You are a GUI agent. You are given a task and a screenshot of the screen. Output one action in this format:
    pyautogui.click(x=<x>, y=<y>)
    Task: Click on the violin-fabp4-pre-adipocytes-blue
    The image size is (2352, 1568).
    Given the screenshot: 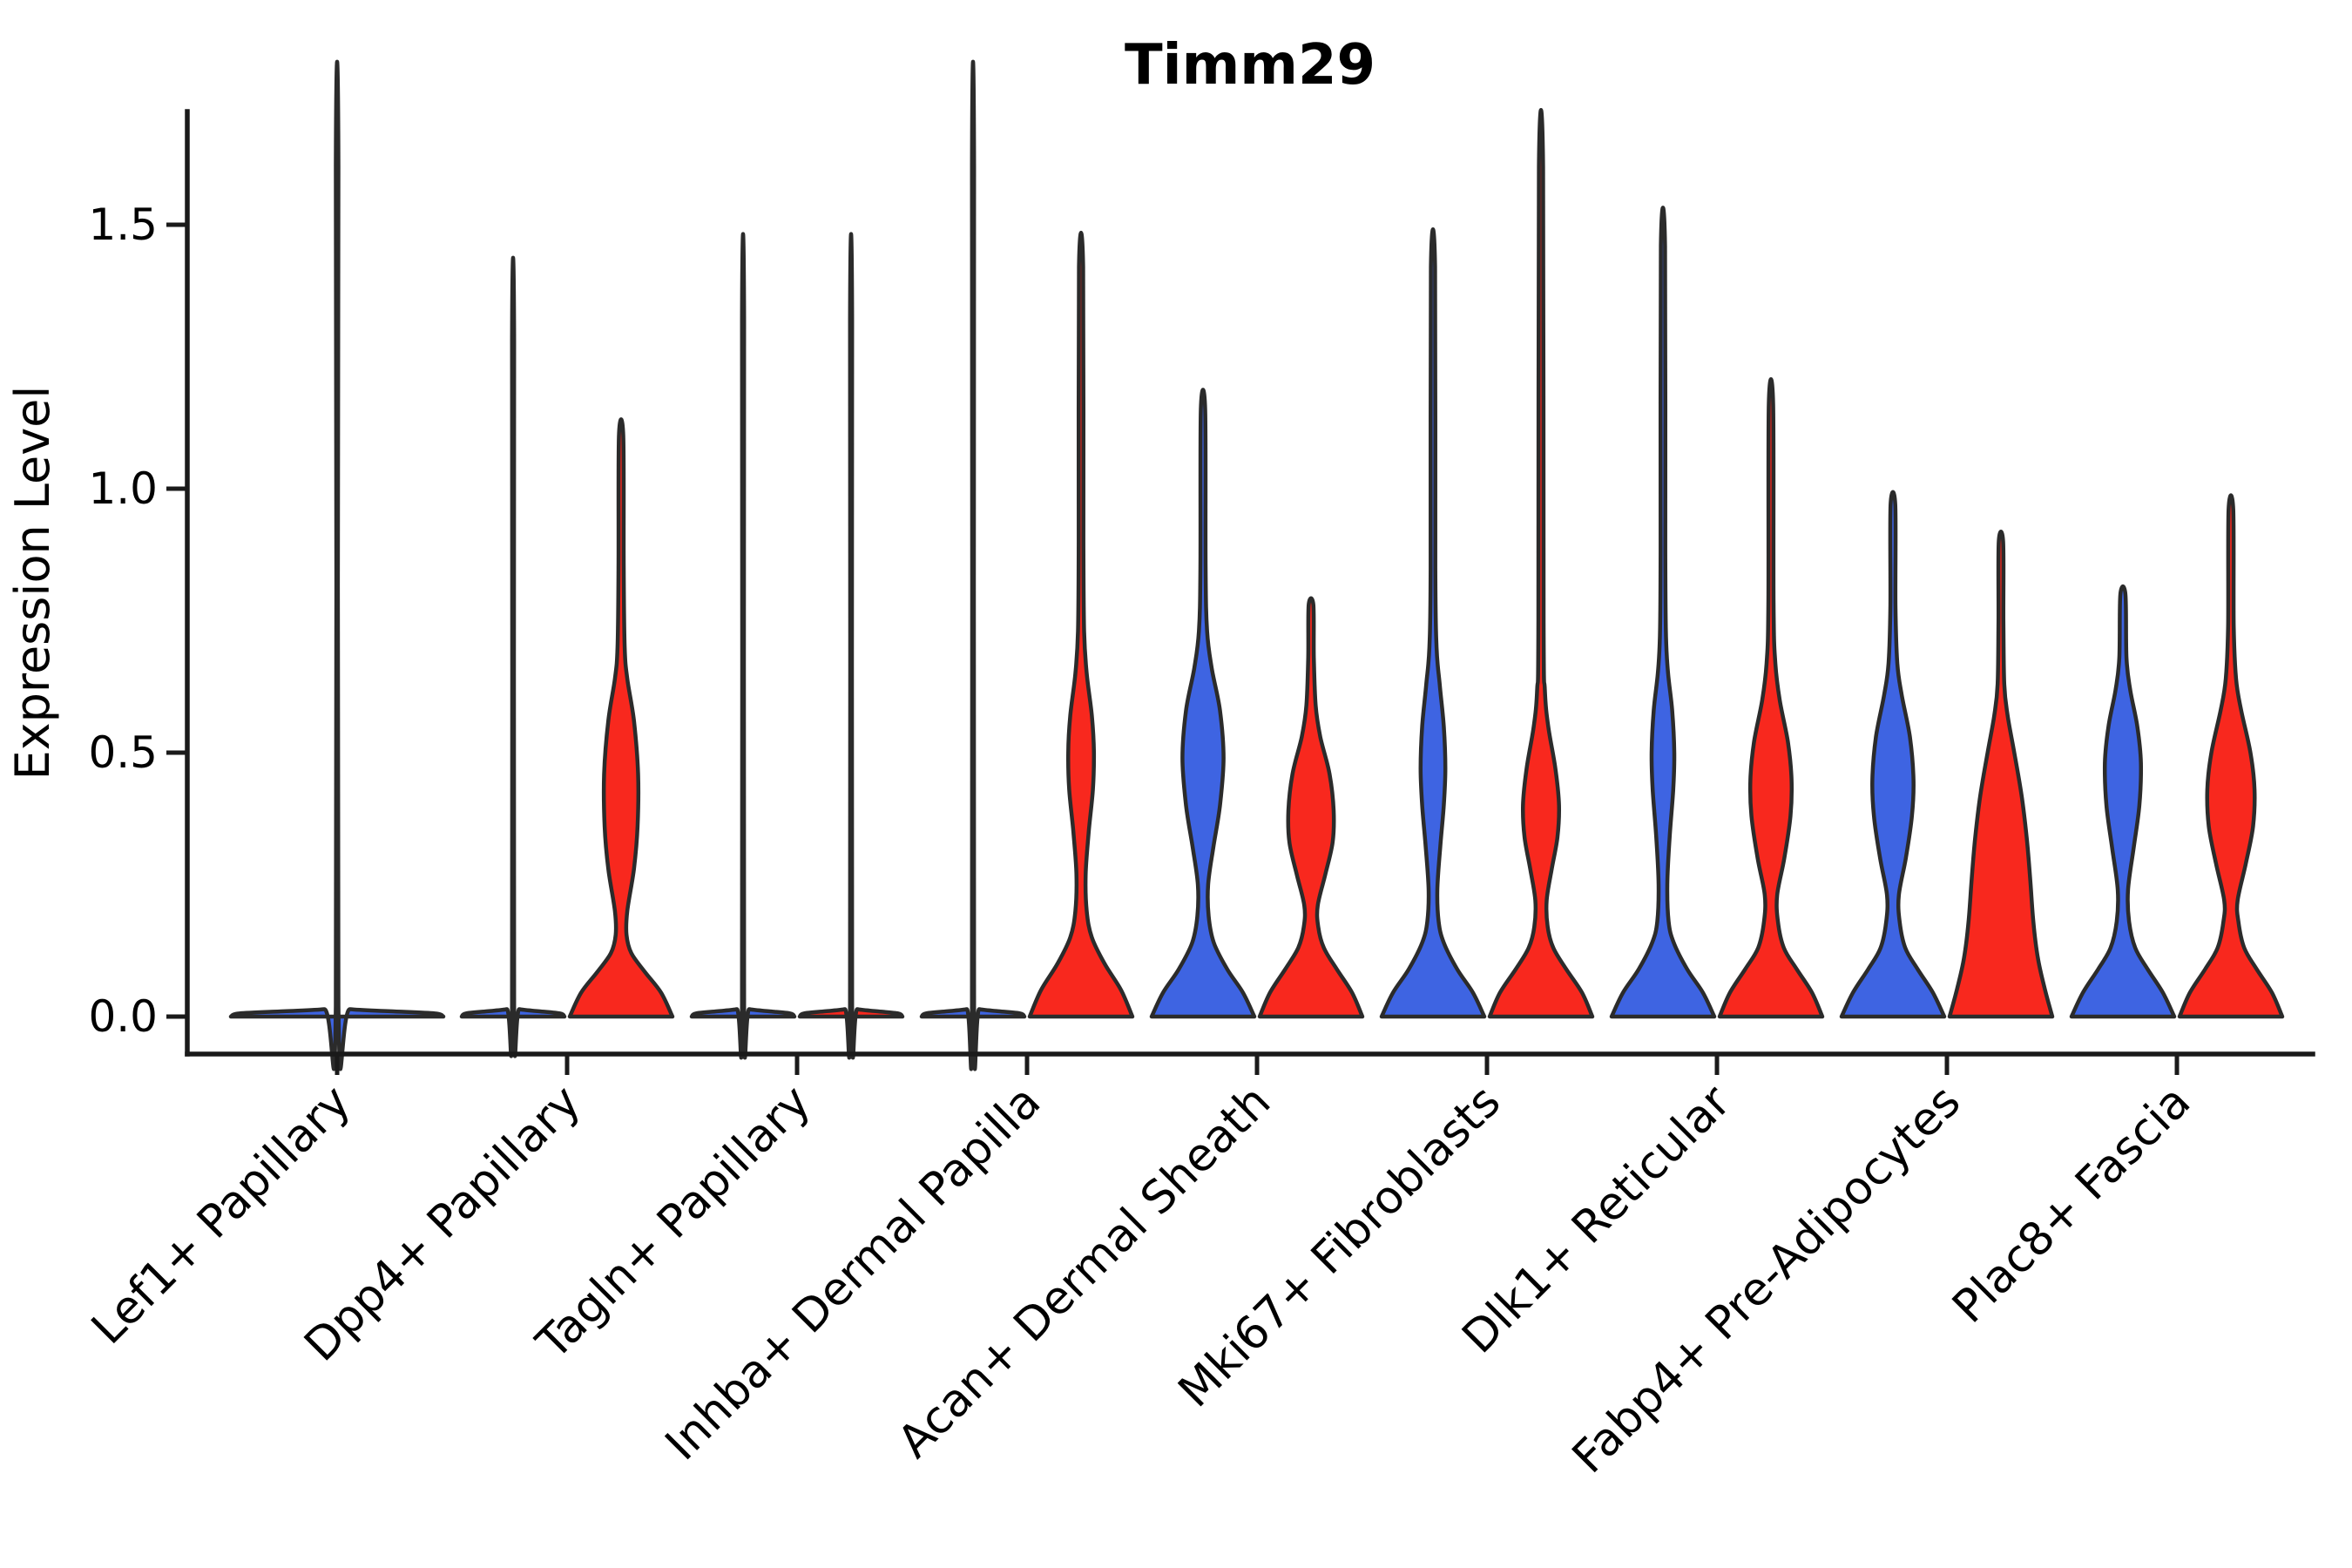 What is the action you would take?
    pyautogui.click(x=1893, y=754)
    